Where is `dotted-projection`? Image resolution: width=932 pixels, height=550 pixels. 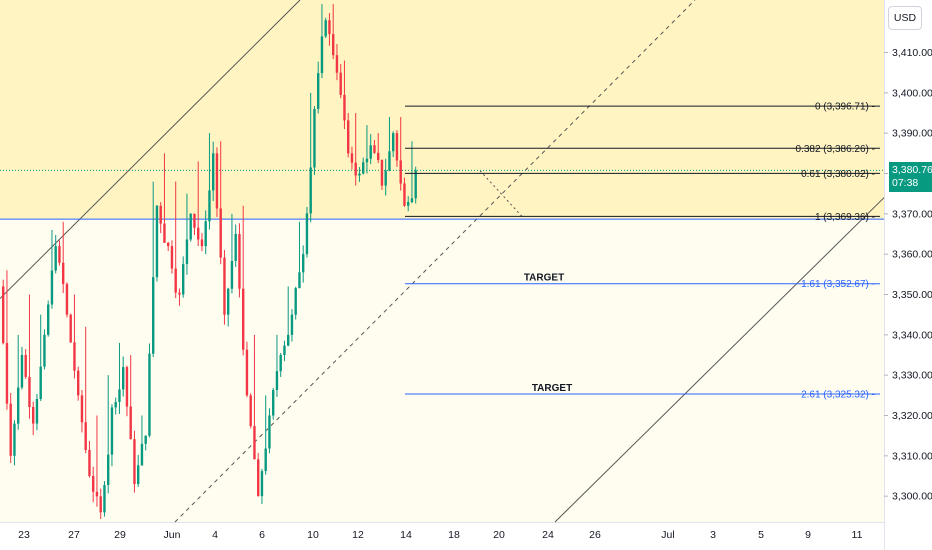
dotted-projection is located at coordinates (501, 193).